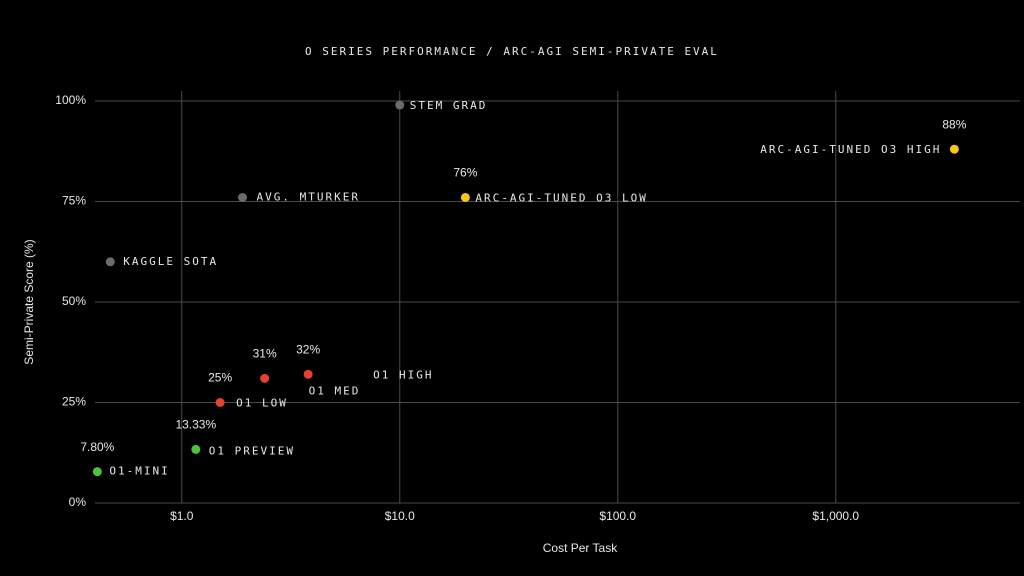 This screenshot has width=1024, height=576. Describe the element at coordinates (252, 450) in the screenshot. I see `point-label: O1 PREVIEW` at that location.